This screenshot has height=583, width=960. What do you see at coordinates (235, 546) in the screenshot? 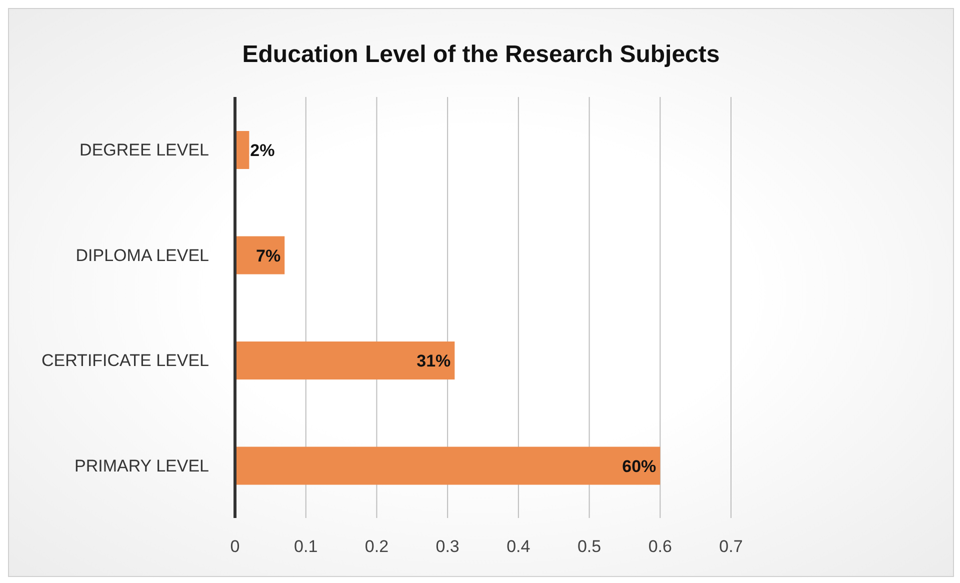
I see `x-tick-label: 0` at bounding box center [235, 546].